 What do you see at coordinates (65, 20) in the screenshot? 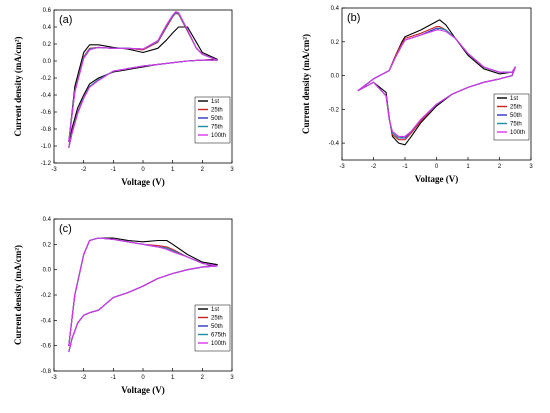
I see `panel-label: (a)` at bounding box center [65, 20].